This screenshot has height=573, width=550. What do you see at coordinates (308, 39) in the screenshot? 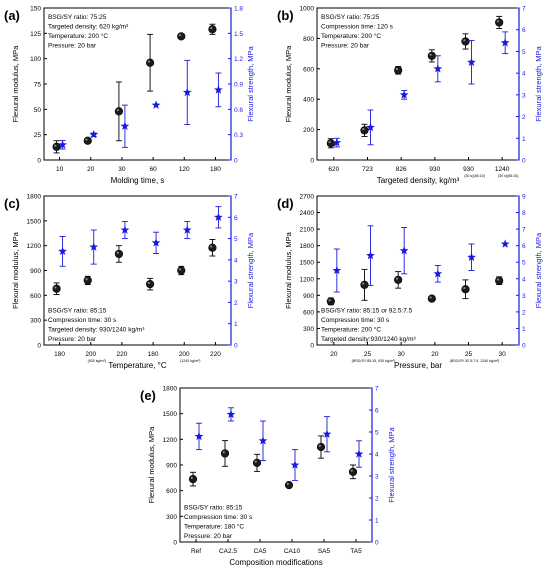
I see `left-tick-label: 800` at bounding box center [308, 39].